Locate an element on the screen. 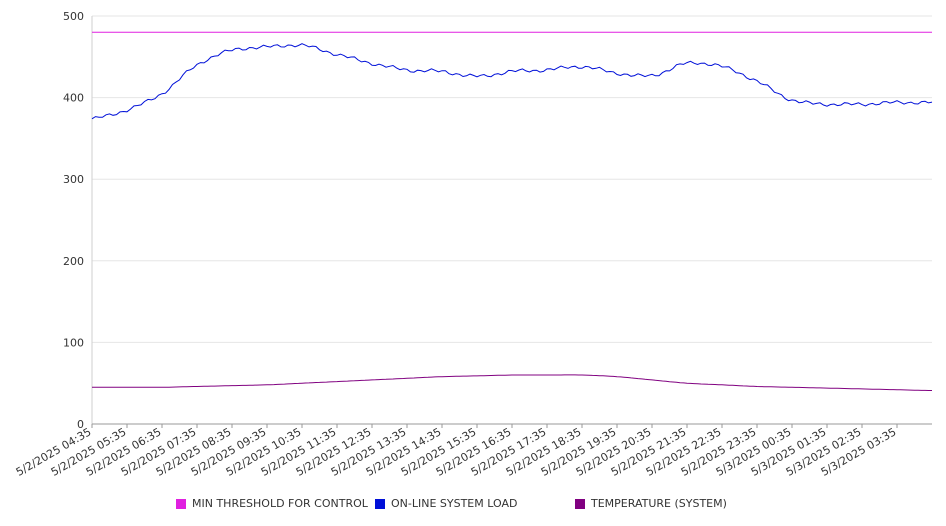 This screenshot has height=526, width=946. legend-item-min-threshold: MIN THRESHOLD FOR CONTROL is located at coordinates (272, 503).